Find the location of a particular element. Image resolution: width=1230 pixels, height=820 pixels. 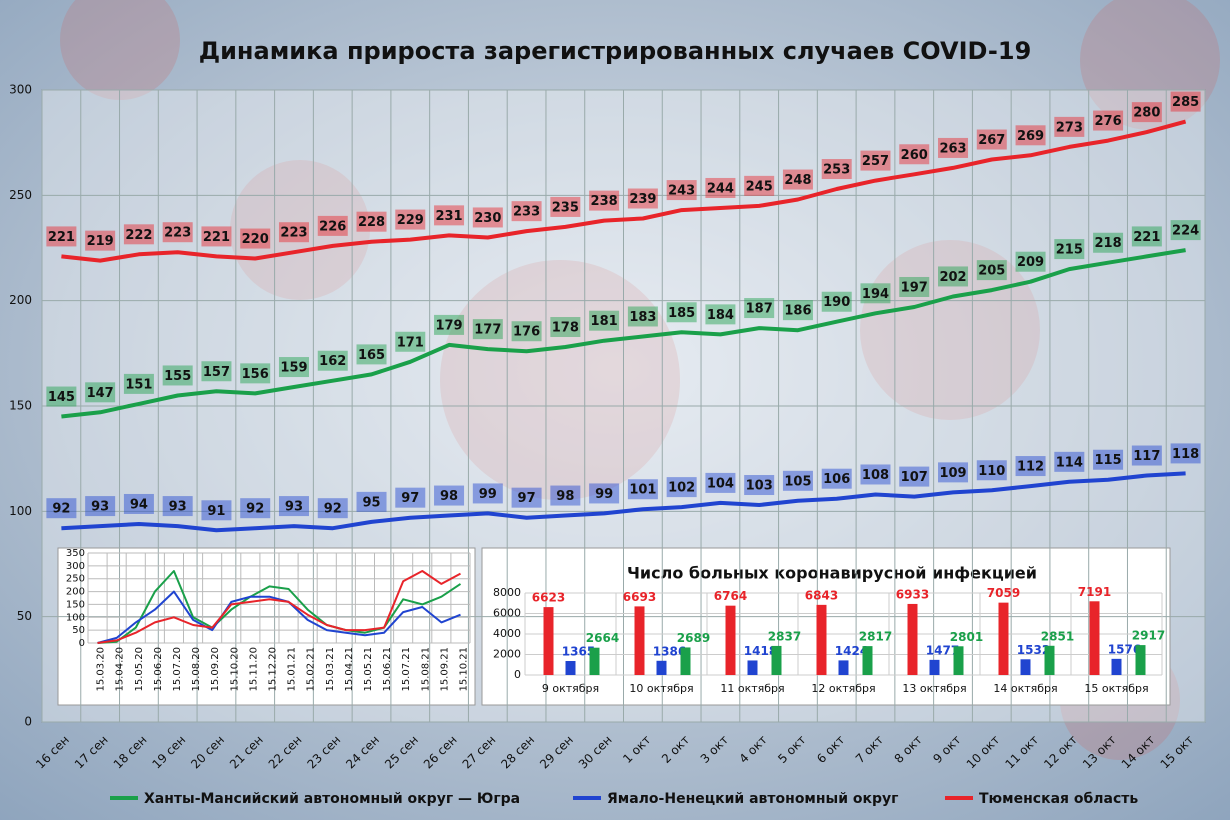

data-label: 147 is located at coordinates (100, 393).